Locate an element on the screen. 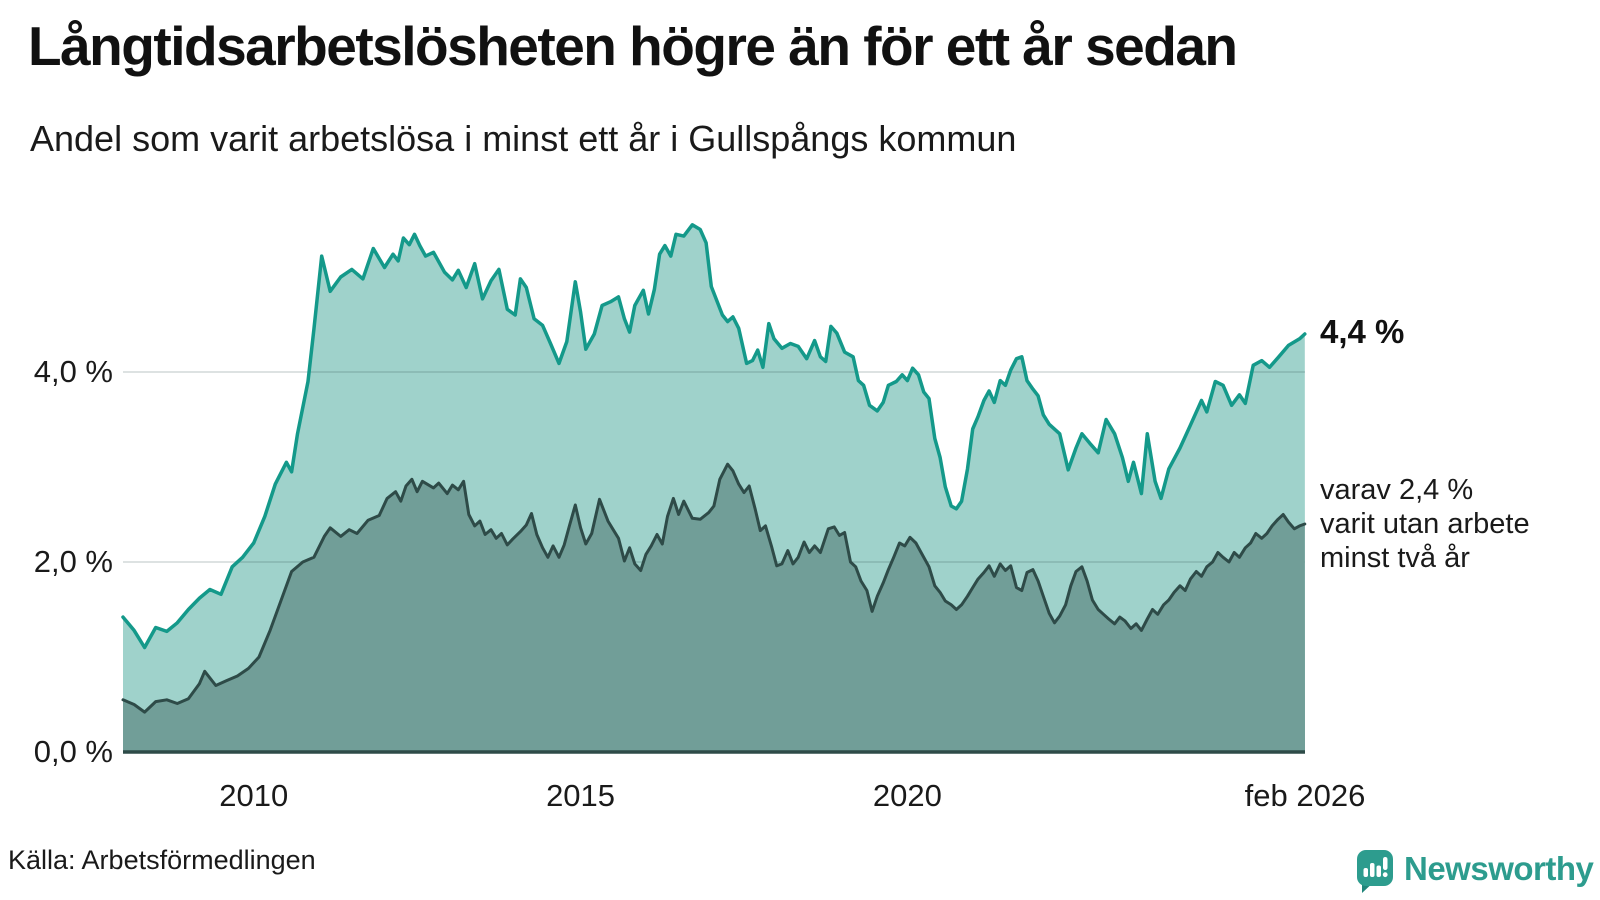 The width and height of the screenshot is (1600, 900). source-note: Källa: Arbetsförmedlingen is located at coordinates (162, 860).